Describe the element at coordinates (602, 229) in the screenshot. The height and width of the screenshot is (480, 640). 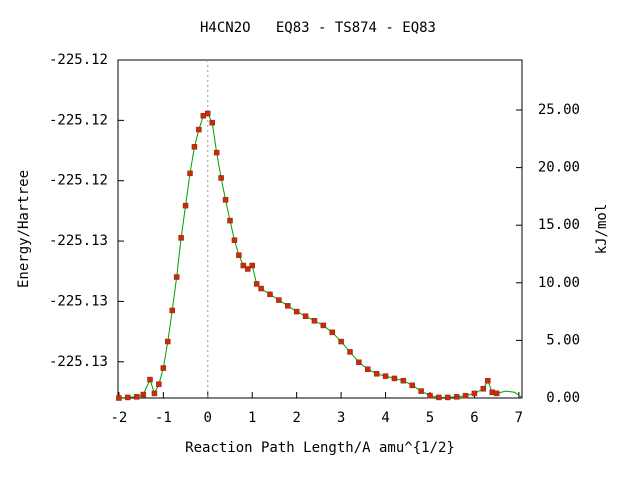
I see `y2-axis-label: kJ/mol` at that location.